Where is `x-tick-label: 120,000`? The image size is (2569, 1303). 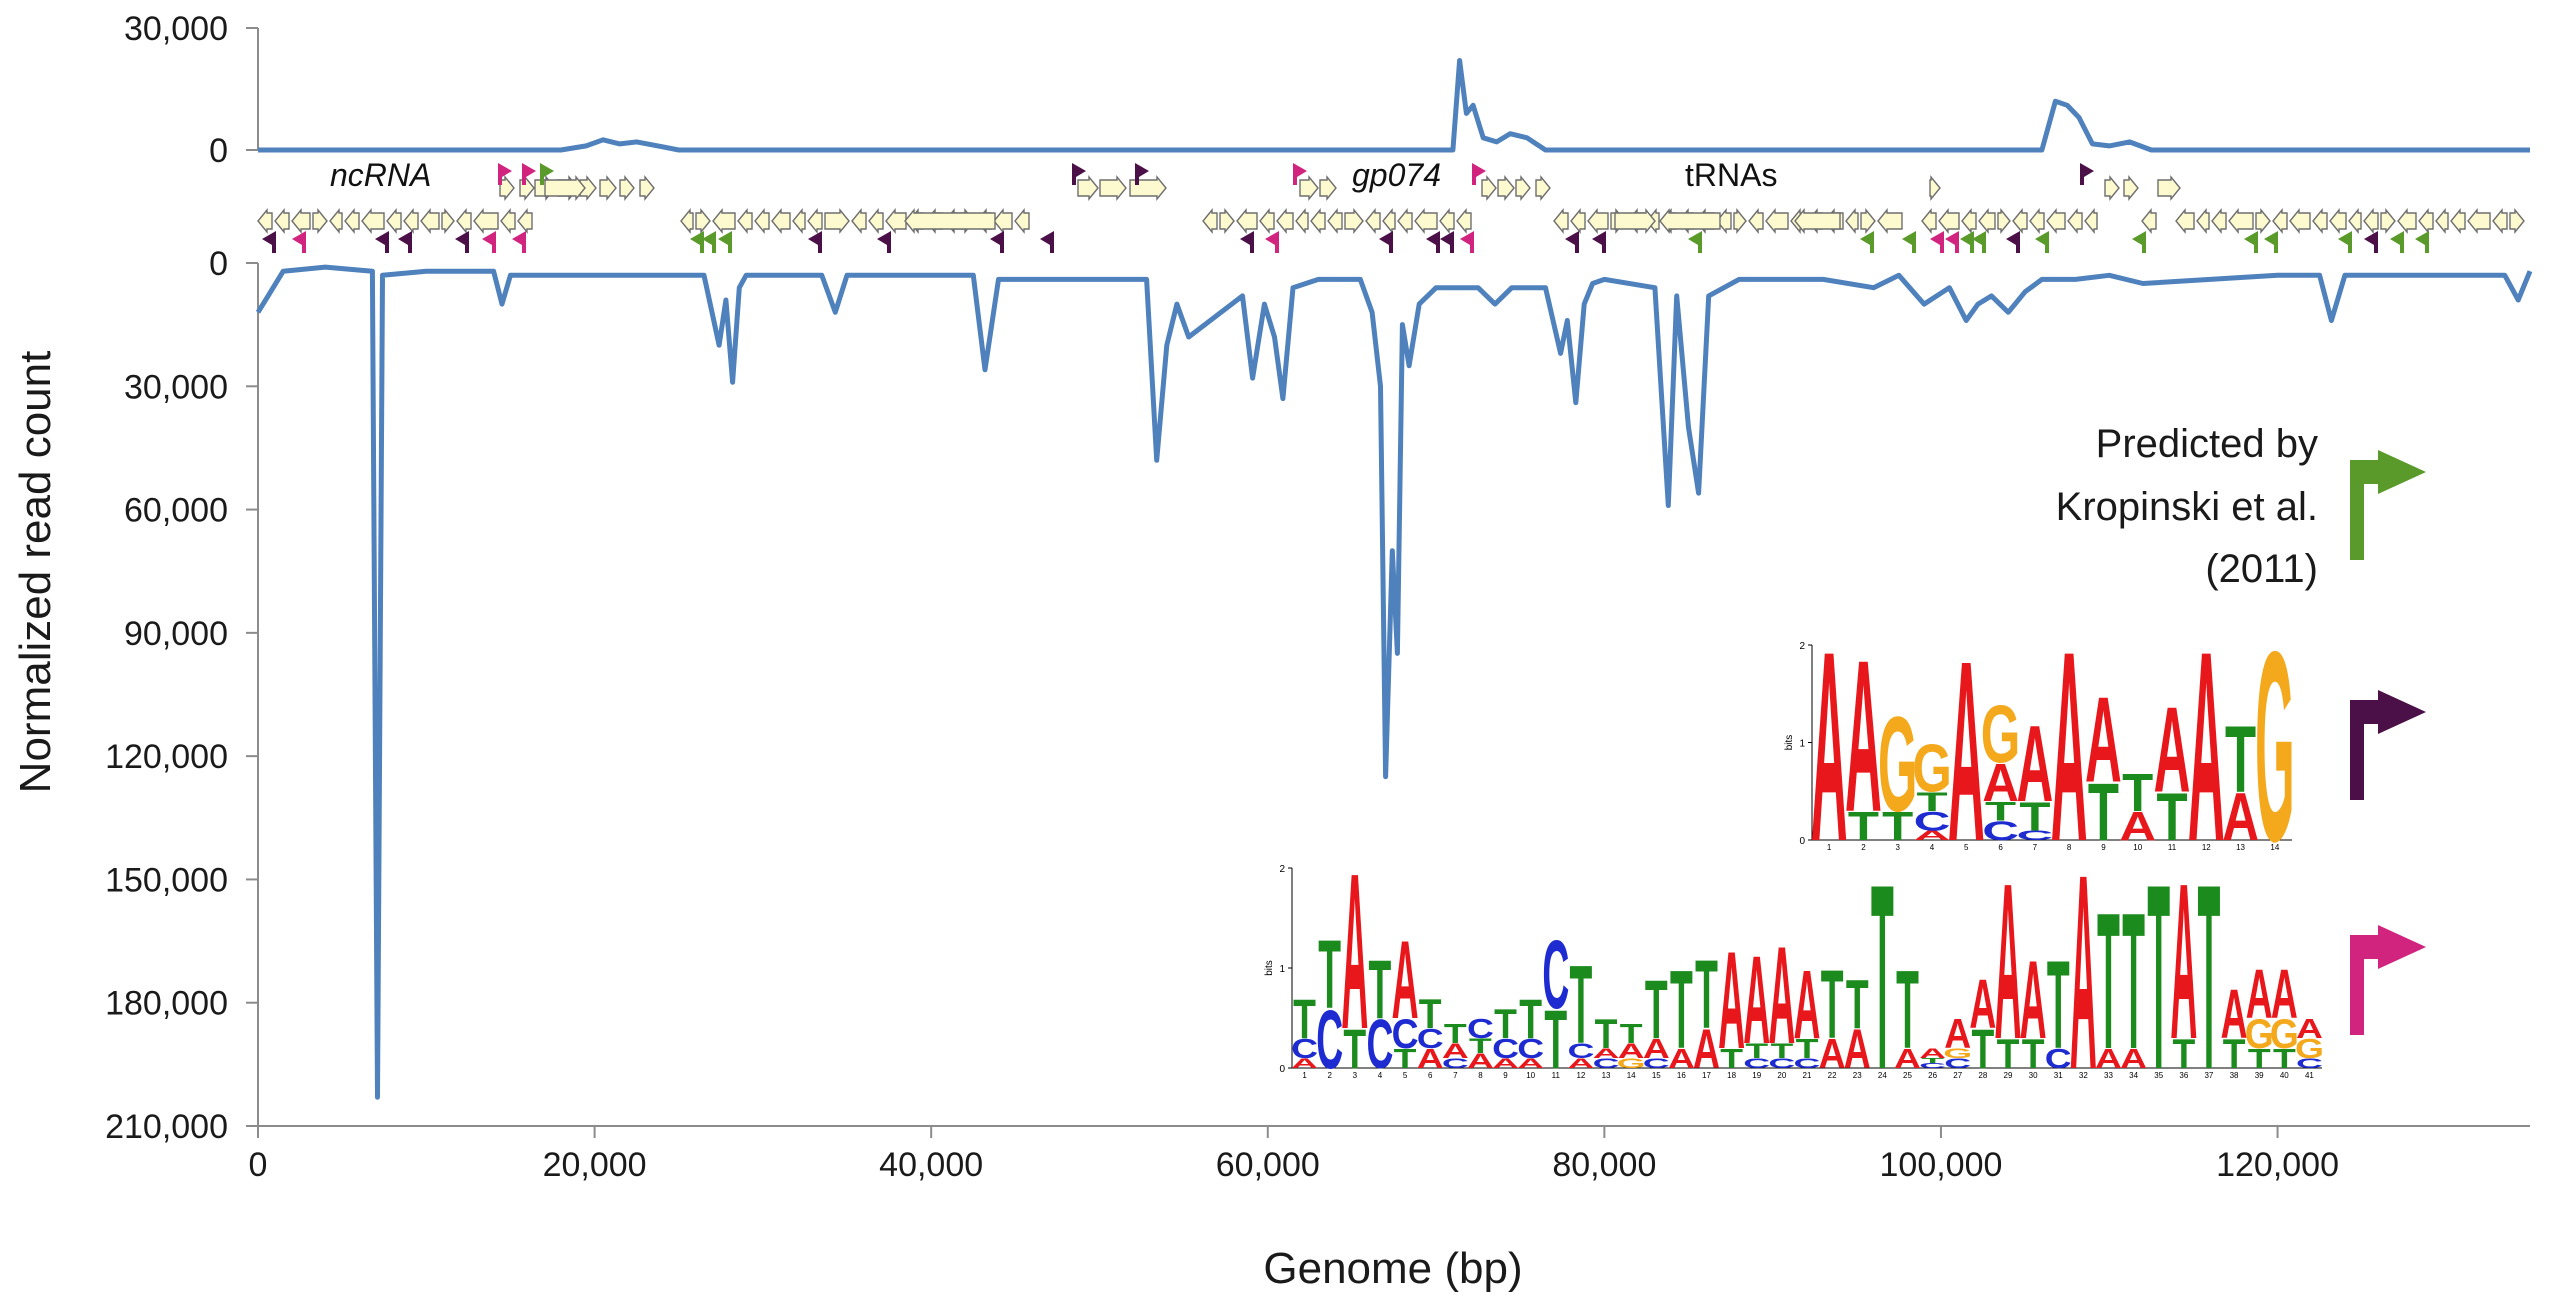
x-tick-label: 120,000 is located at coordinates (2277, 1165).